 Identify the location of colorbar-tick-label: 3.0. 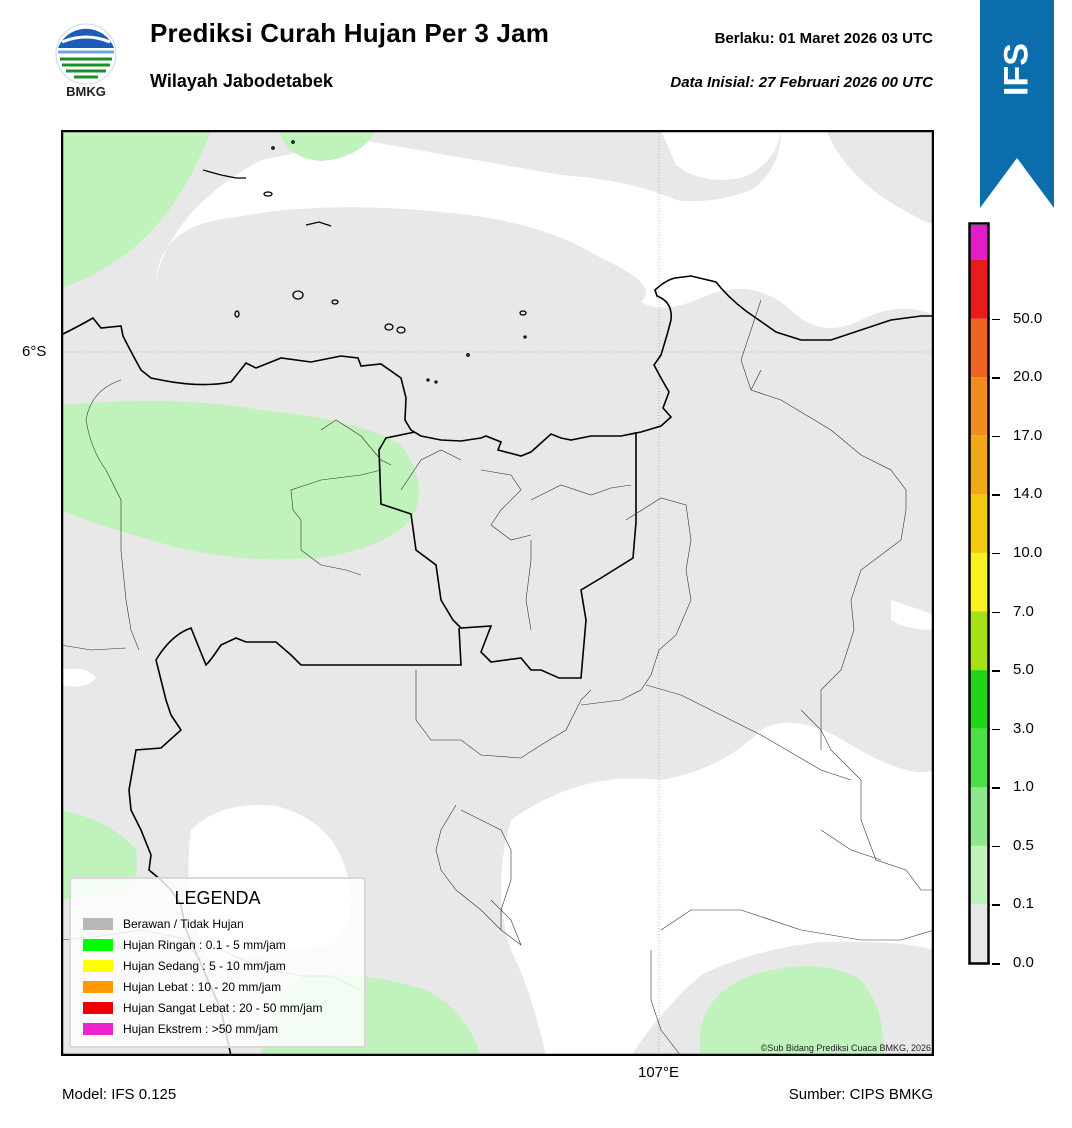
(1023, 728).